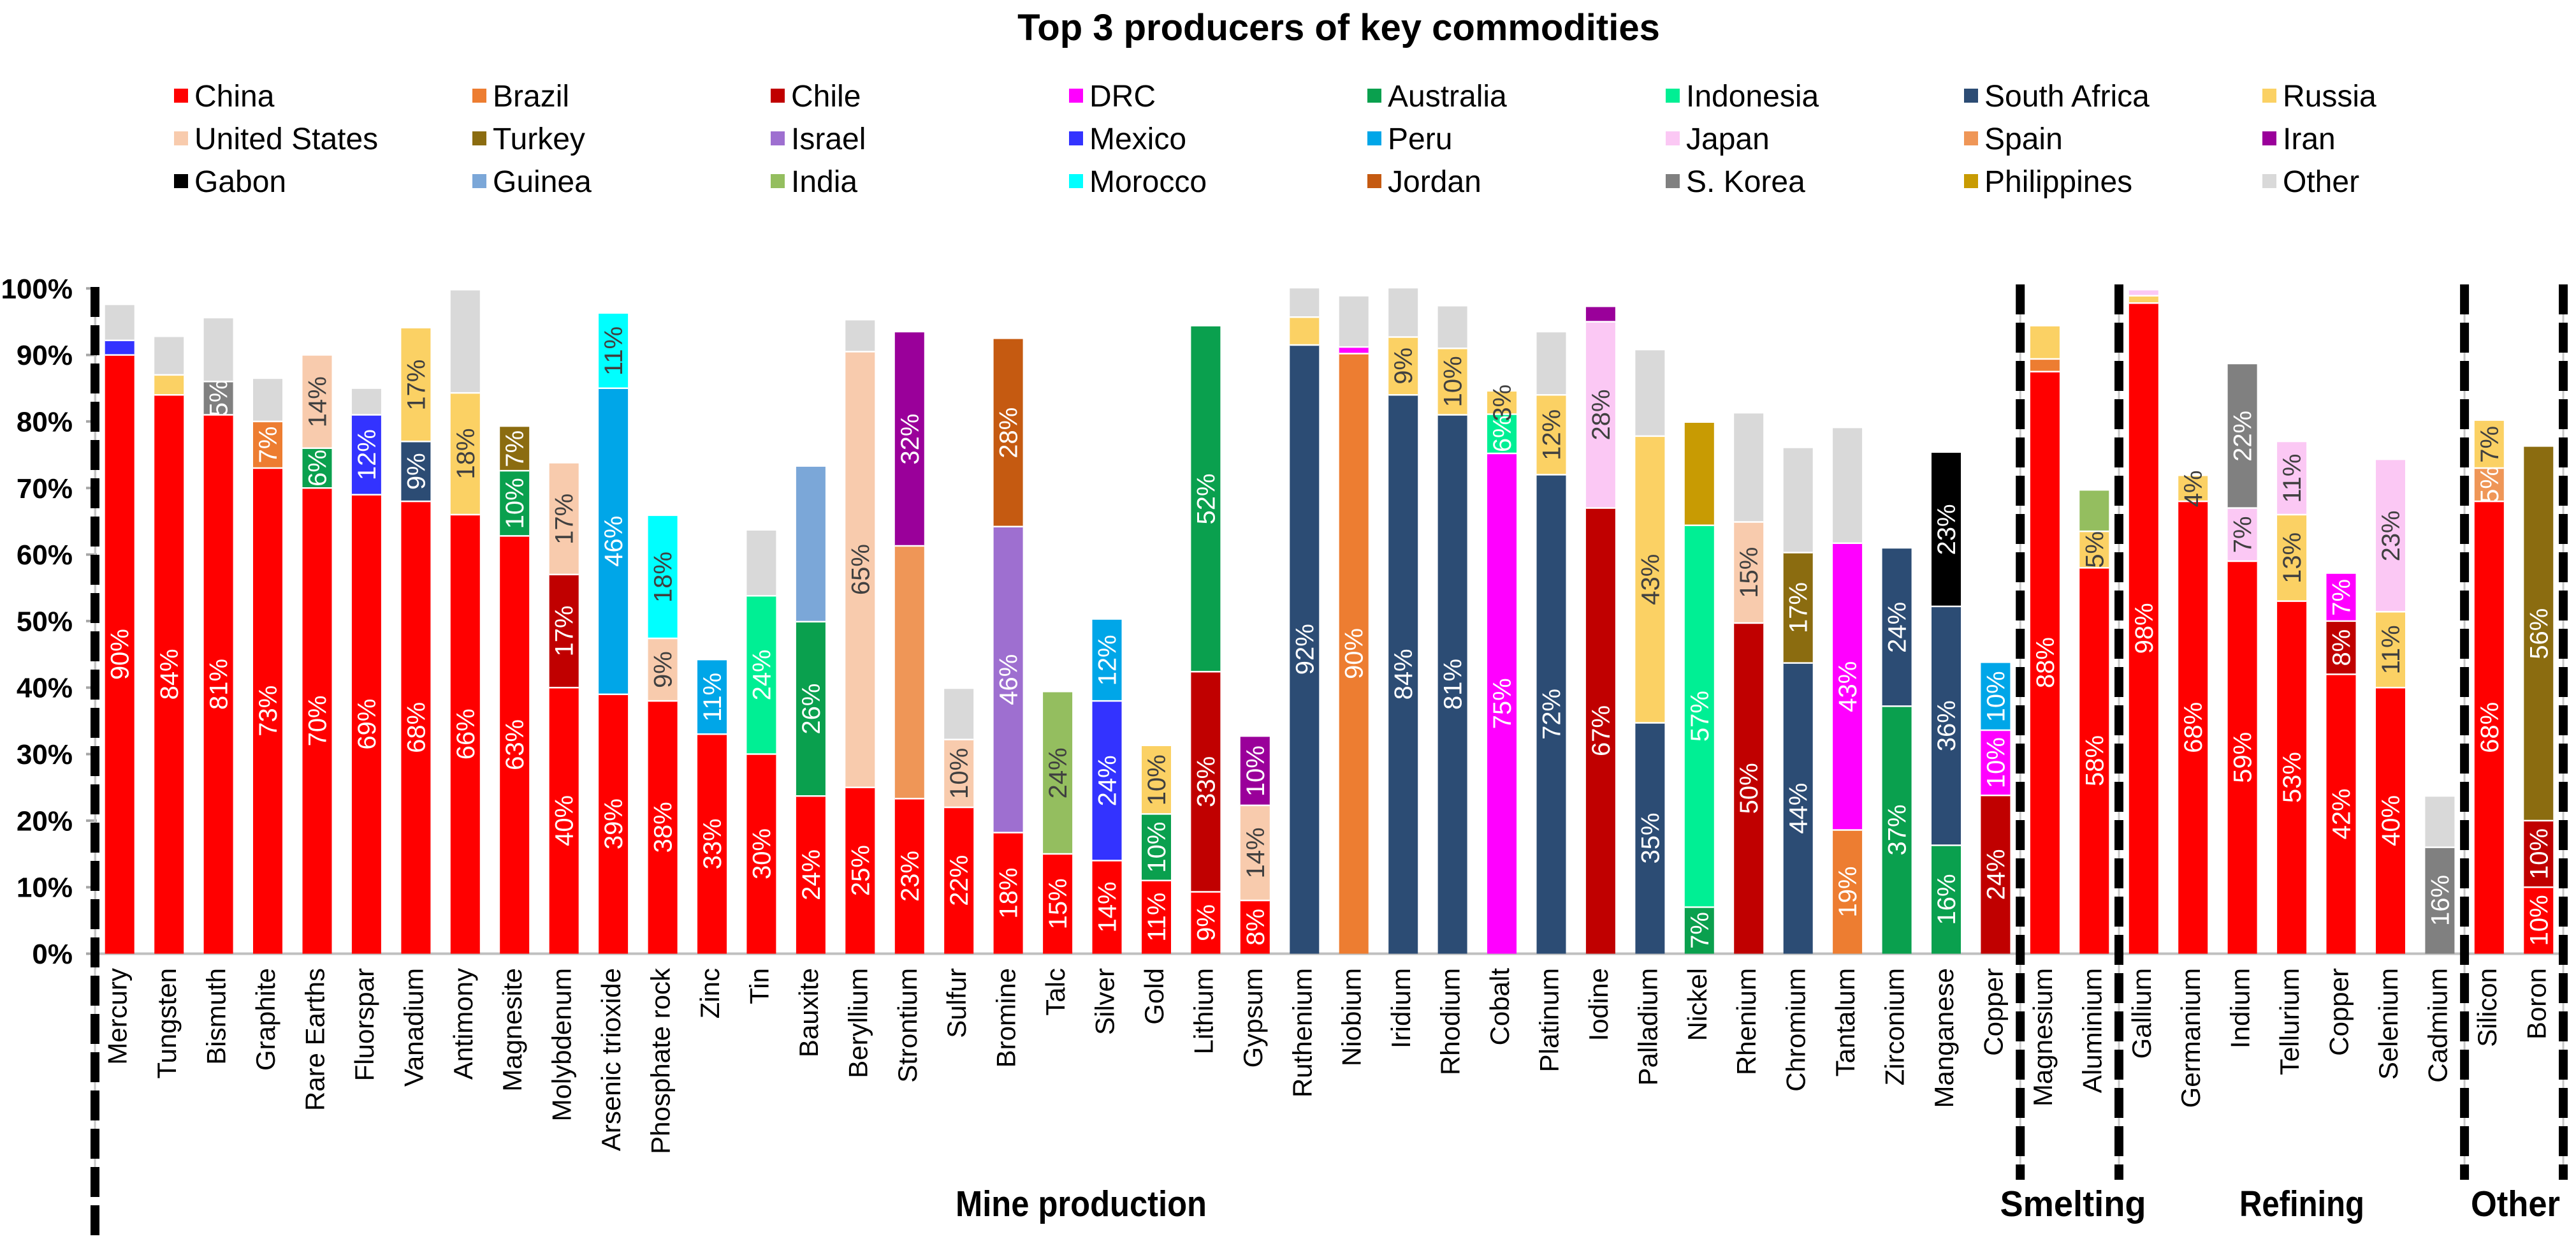 The image size is (2576, 1248). Describe the element at coordinates (1453, 685) in the screenshot. I see `svg-text: 81%` at that location.